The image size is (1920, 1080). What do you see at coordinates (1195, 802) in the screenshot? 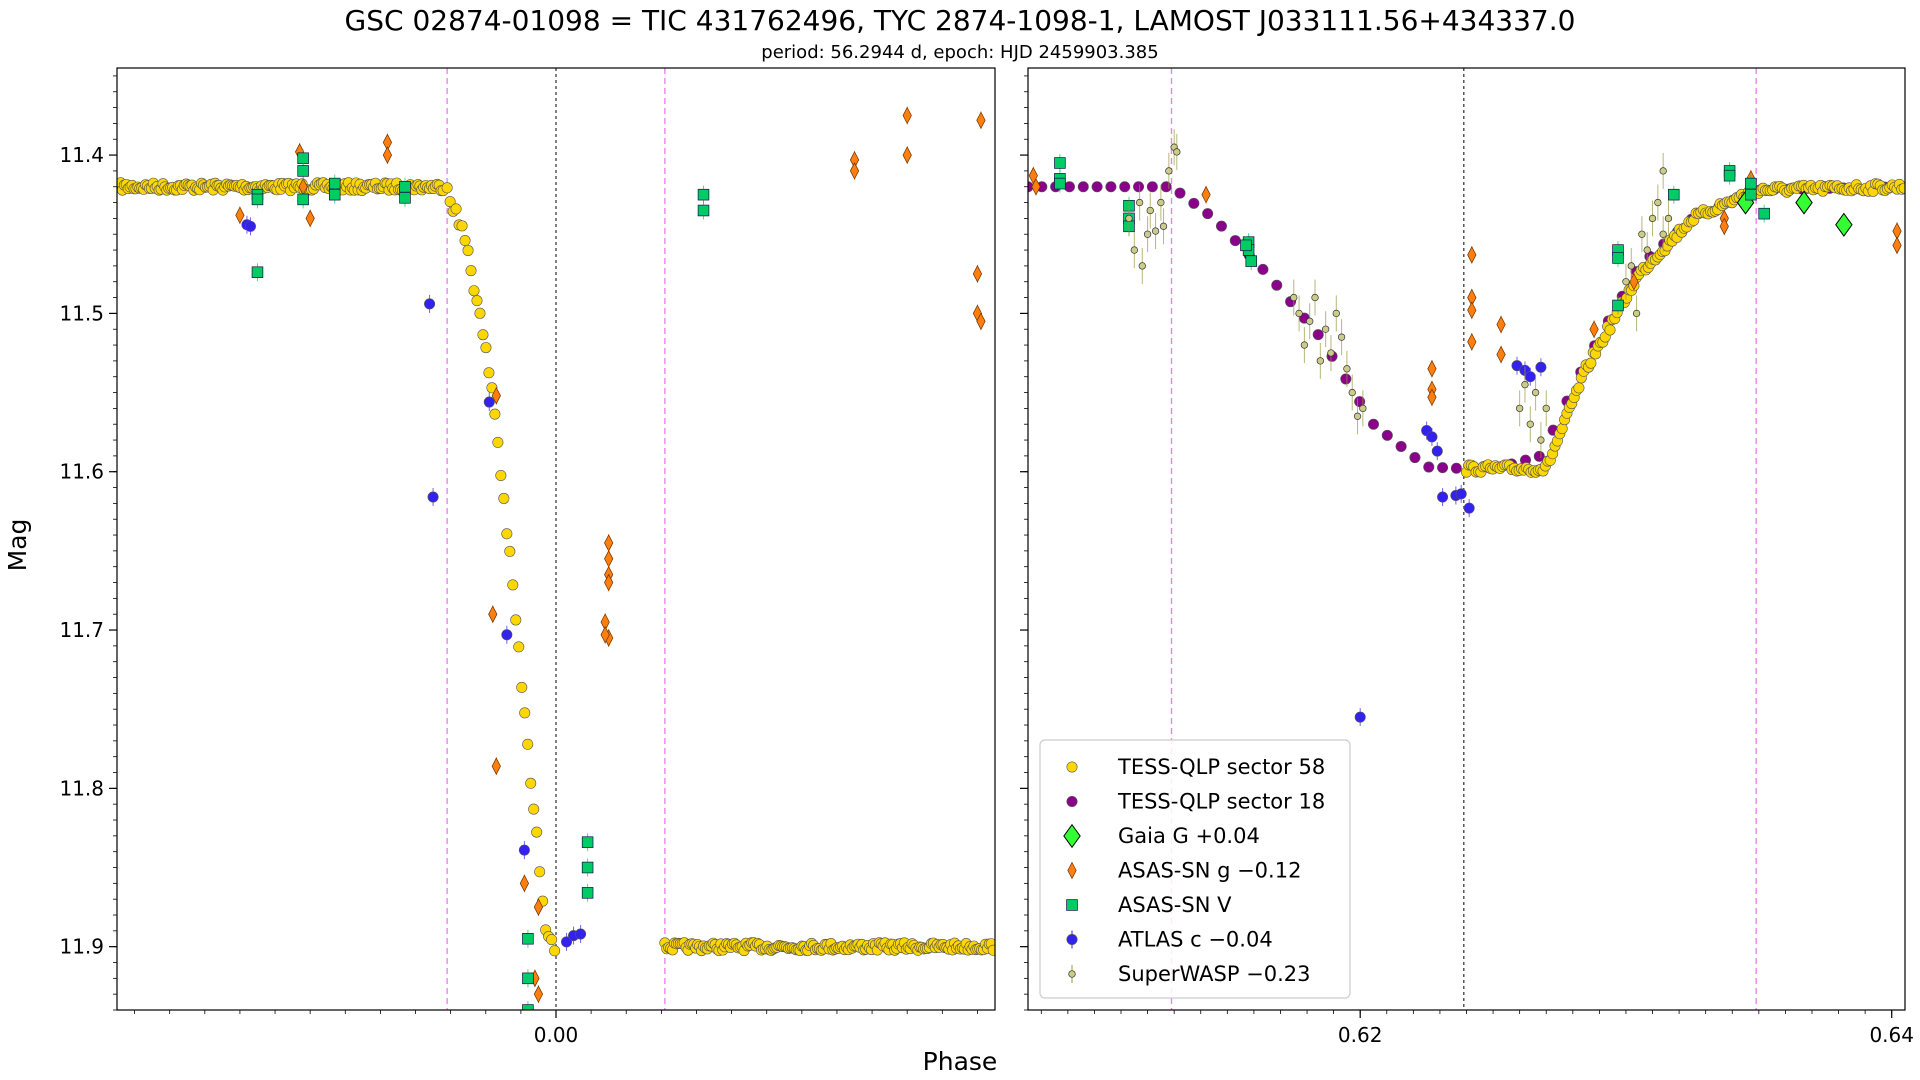
I see `legend-entry: TESS-QLP sector 18` at bounding box center [1195, 802].